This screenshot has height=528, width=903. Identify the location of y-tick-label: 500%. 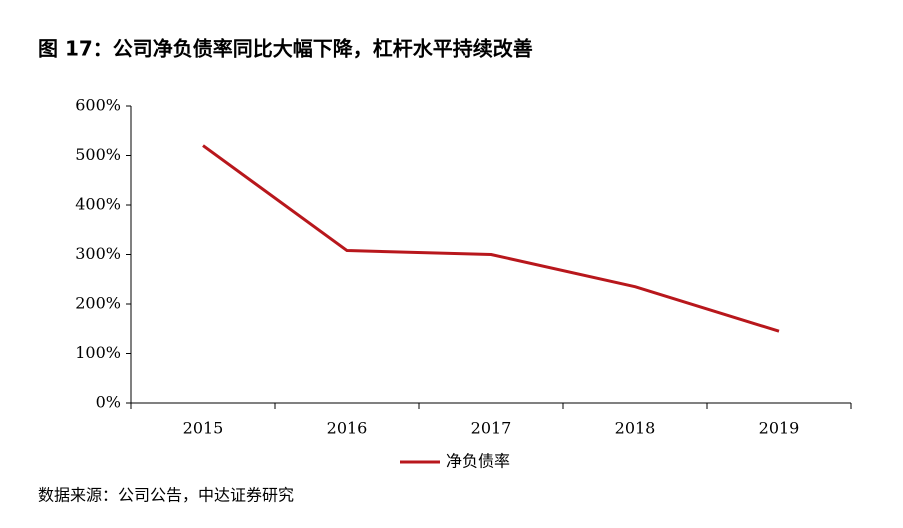
(98, 154).